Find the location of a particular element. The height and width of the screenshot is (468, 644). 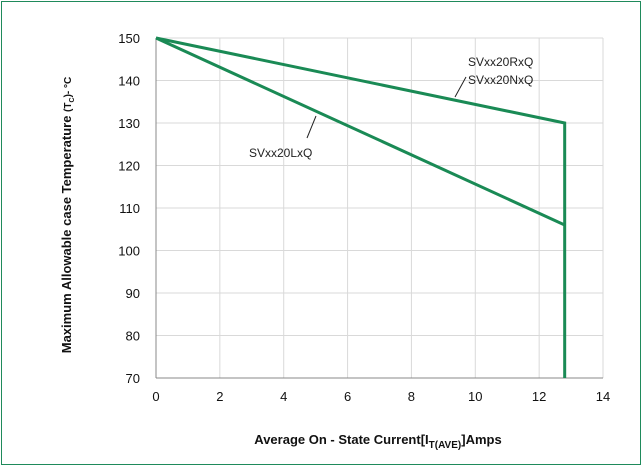

x-tick-label: 2 is located at coordinates (219, 396).